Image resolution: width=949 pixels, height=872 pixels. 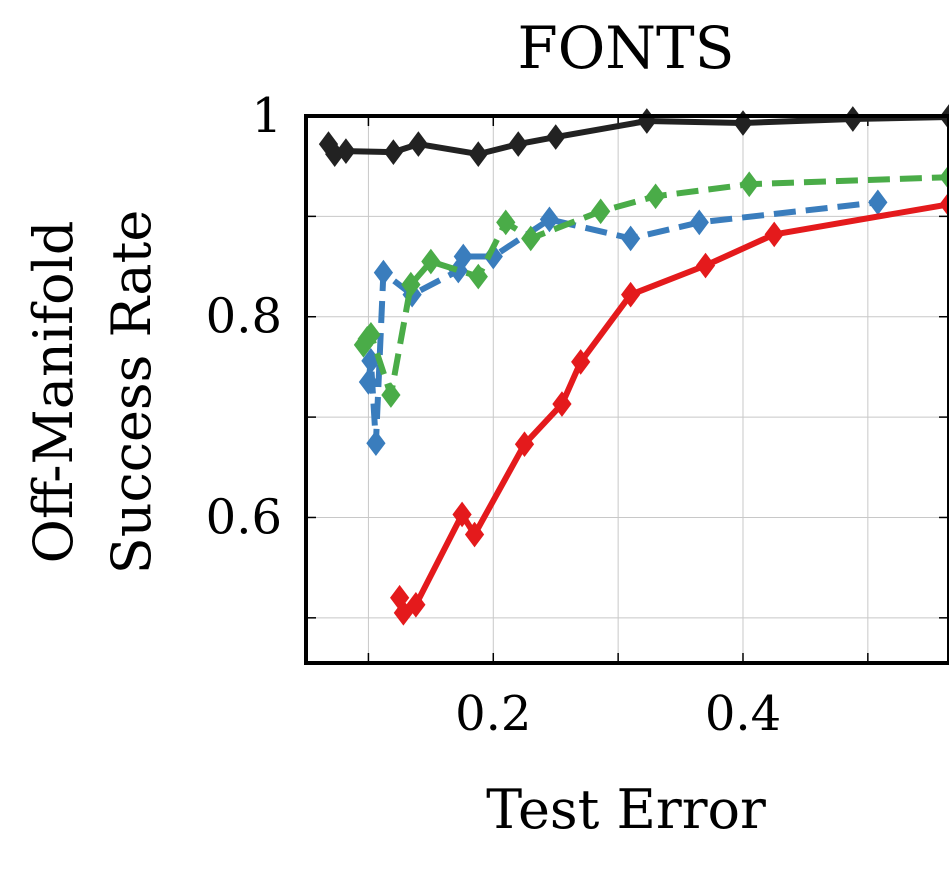 I want to click on chart-title: FONTS, so click(x=626, y=48).